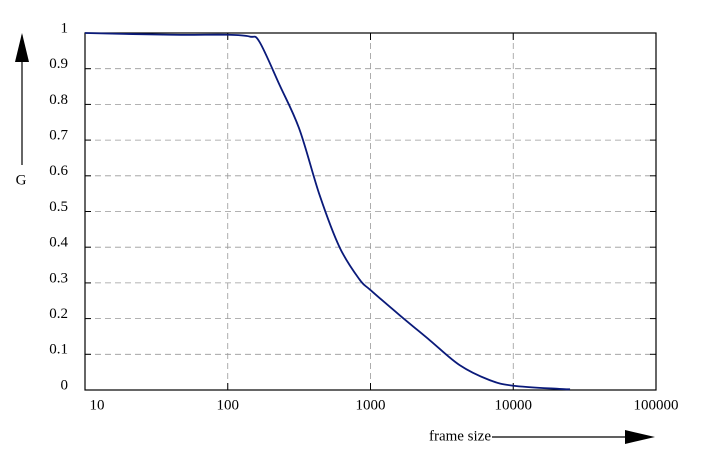  Describe the element at coordinates (97, 405) in the screenshot. I see `x-tick-label: 10` at that location.